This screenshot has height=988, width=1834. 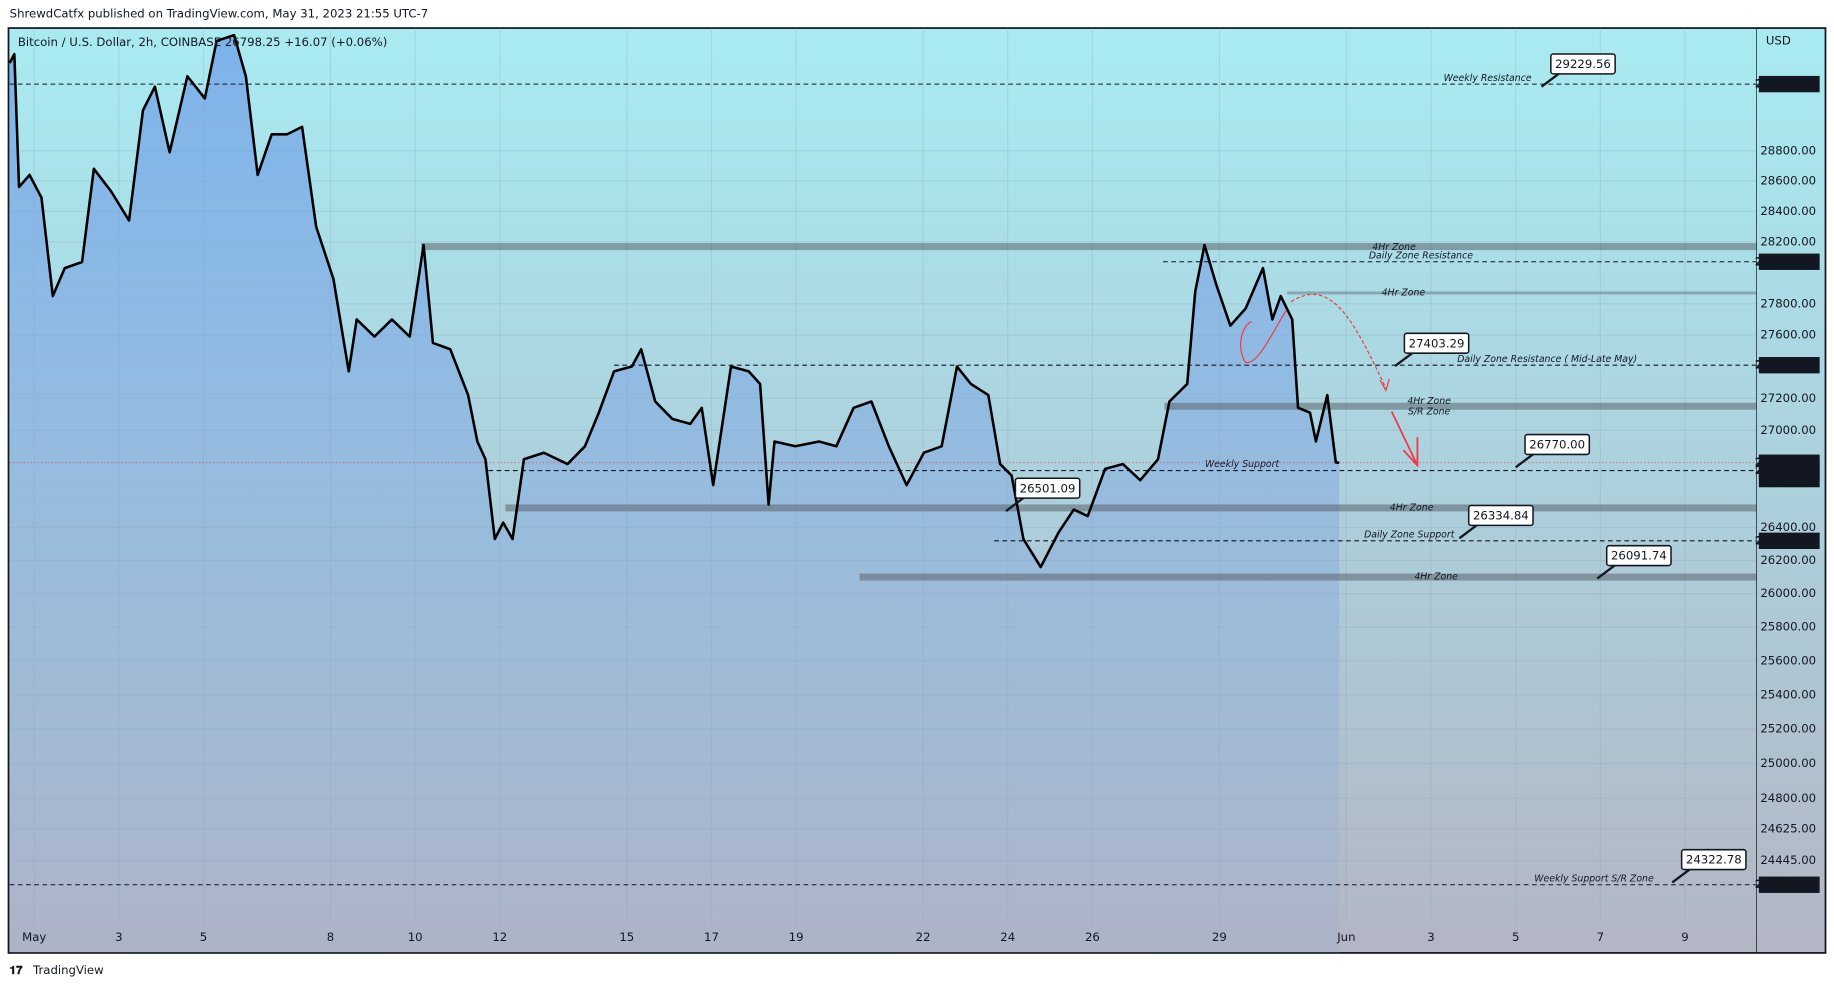 I want to click on drawing-curve, so click(x=1263, y=336).